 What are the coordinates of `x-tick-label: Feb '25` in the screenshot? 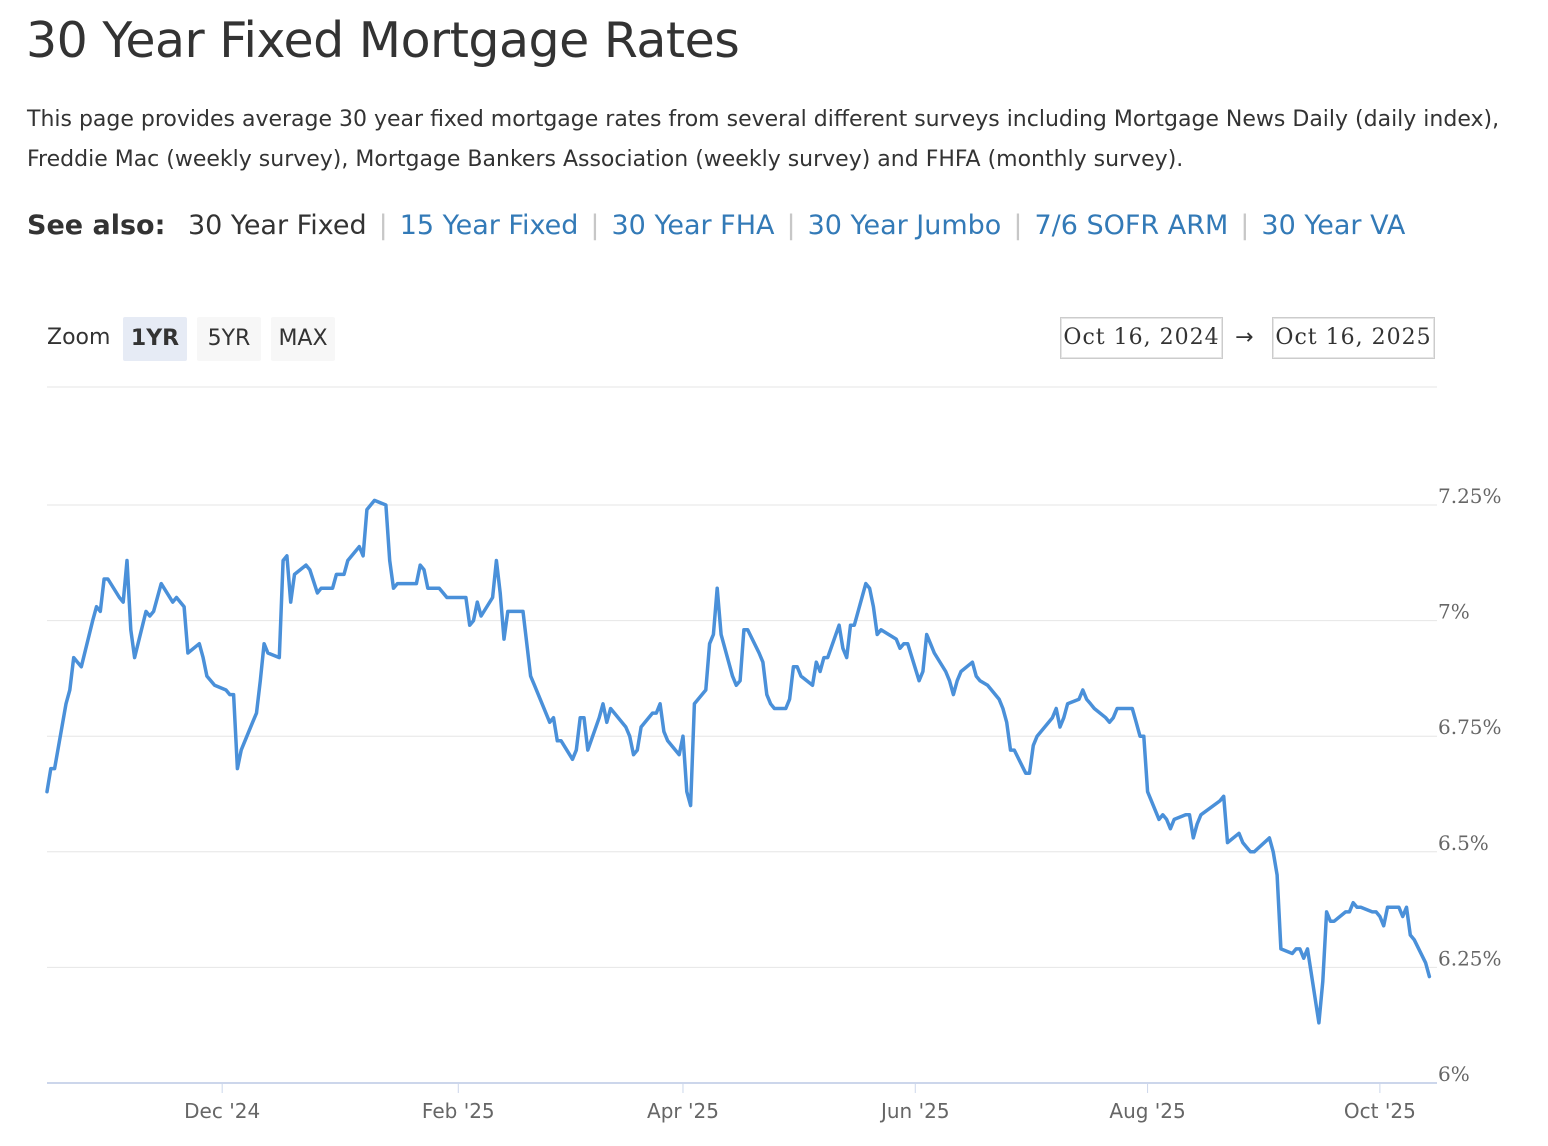 It's located at (458, 1111).